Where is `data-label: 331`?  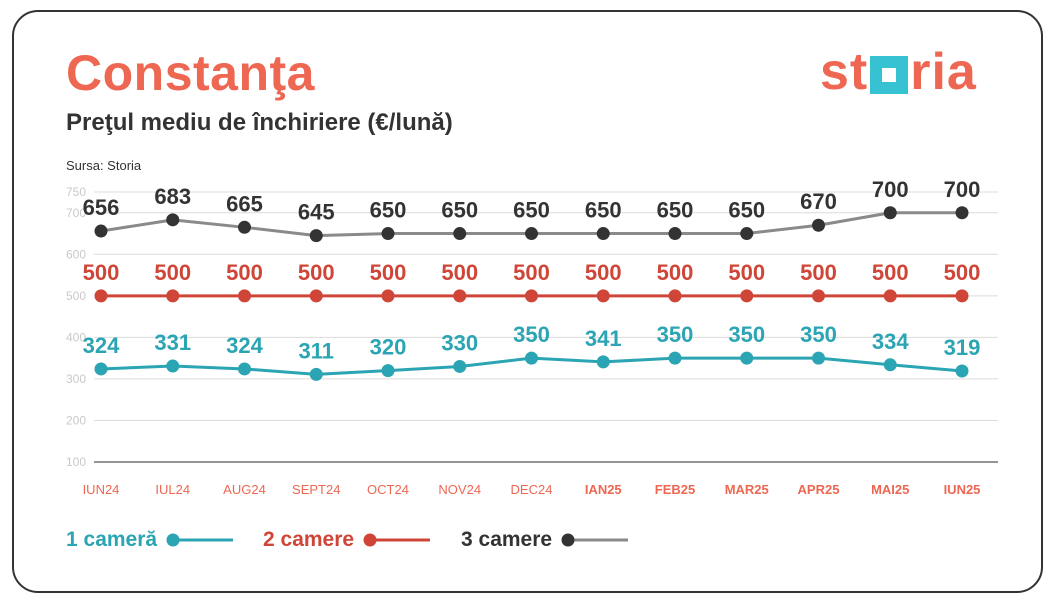 data-label: 331 is located at coordinates (172, 342).